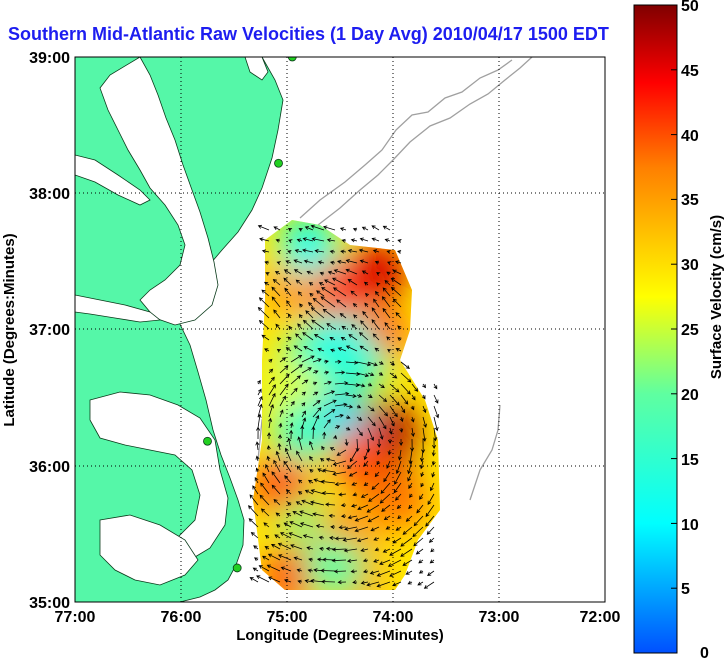  What do you see at coordinates (716, 297) in the screenshot?
I see `colorbar-label: Surface Velocity (cm/s)` at bounding box center [716, 297].